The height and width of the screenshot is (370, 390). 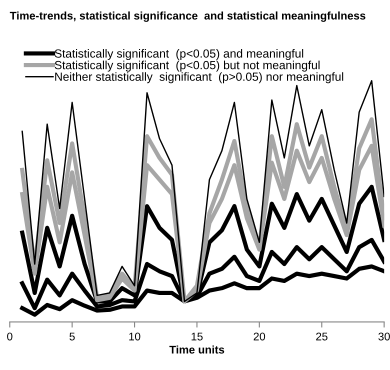 I want to click on x-tick-label: 20, so click(x=260, y=336).